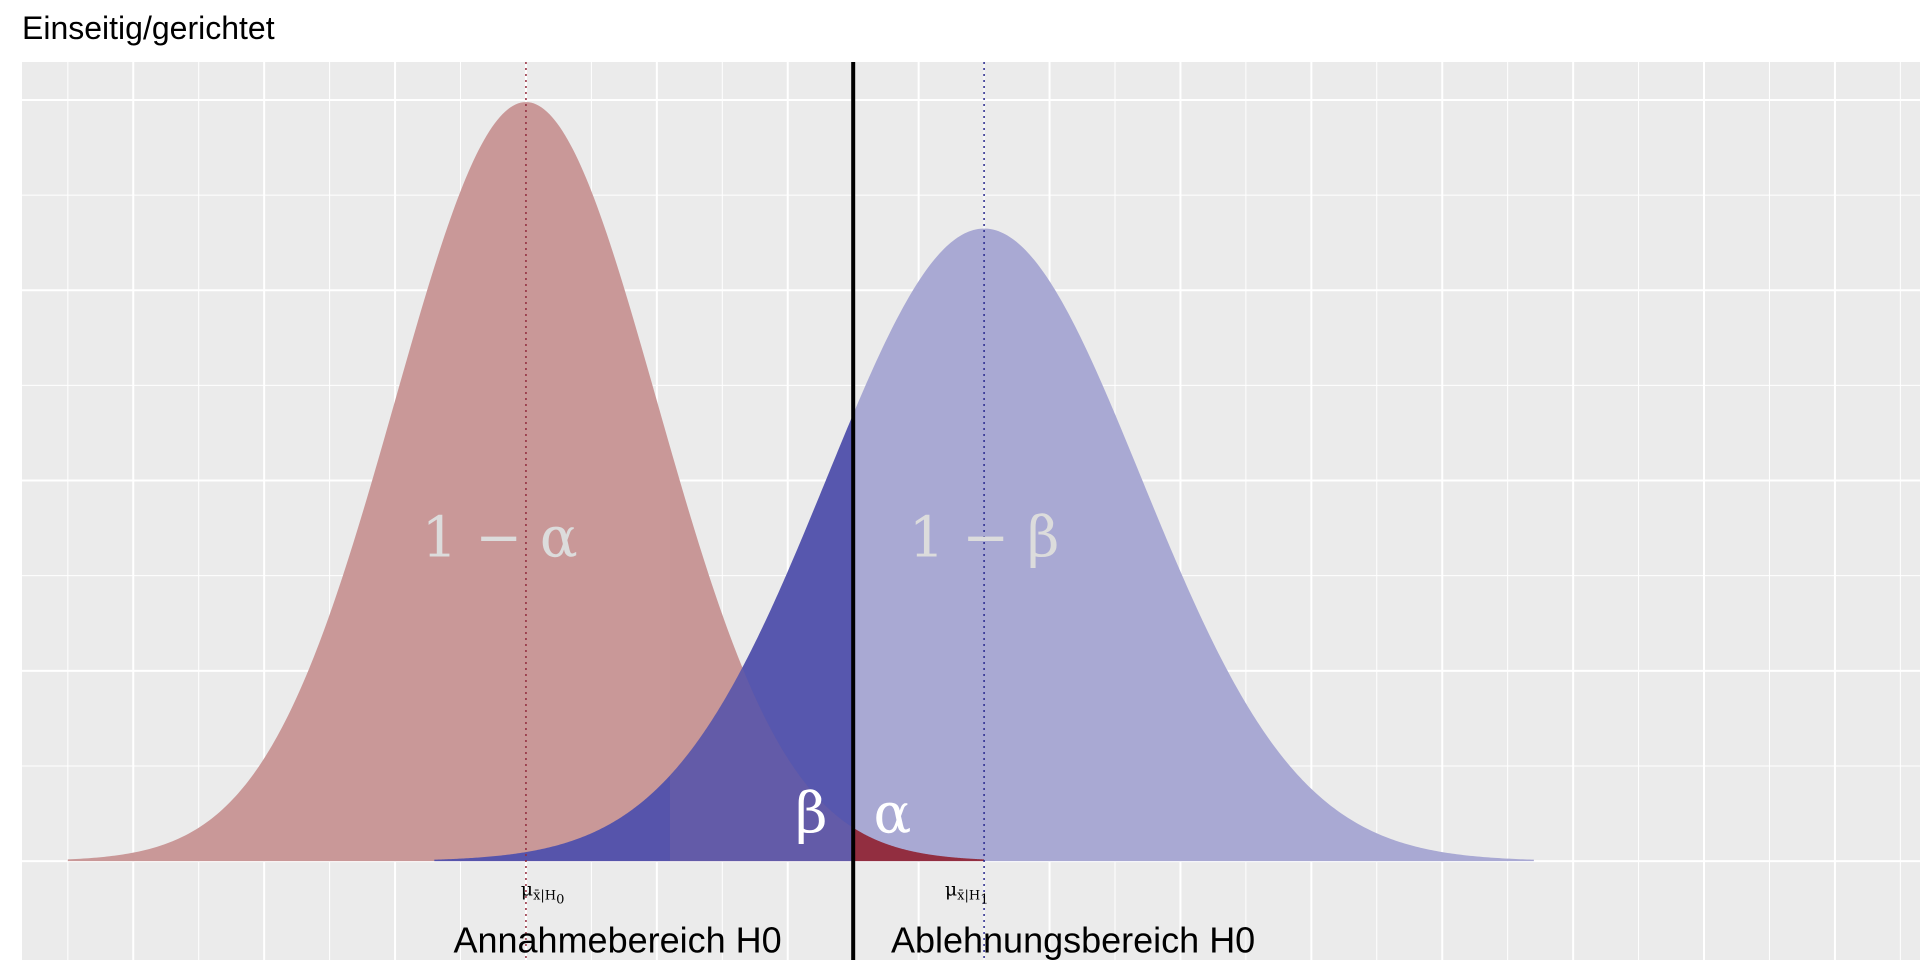 This screenshot has height=960, width=1920. I want to click on h0-overlap-tint, so click(761, 654).